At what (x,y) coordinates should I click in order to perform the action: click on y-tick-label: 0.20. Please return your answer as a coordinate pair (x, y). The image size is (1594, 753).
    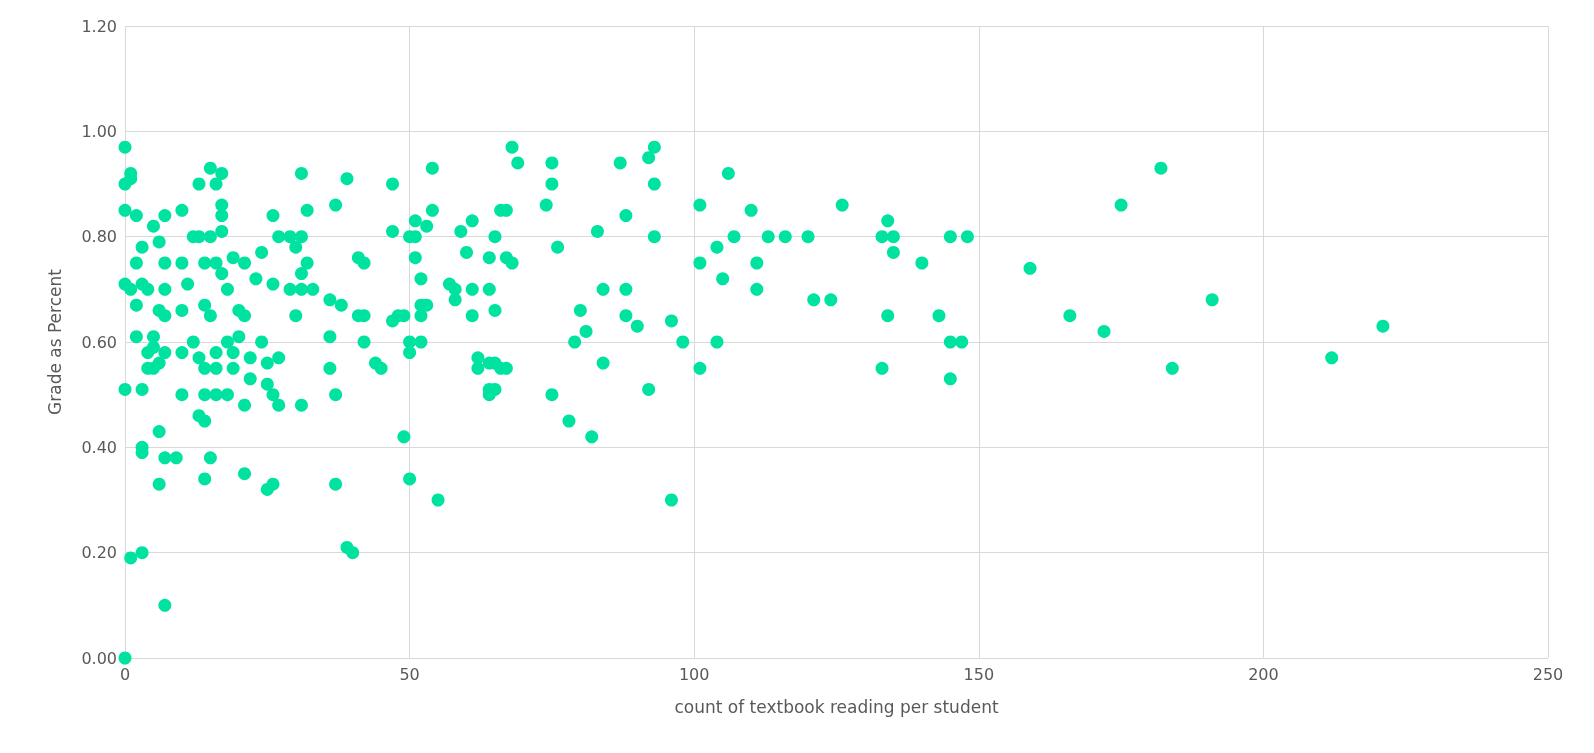
    Looking at the image, I should click on (99, 553).